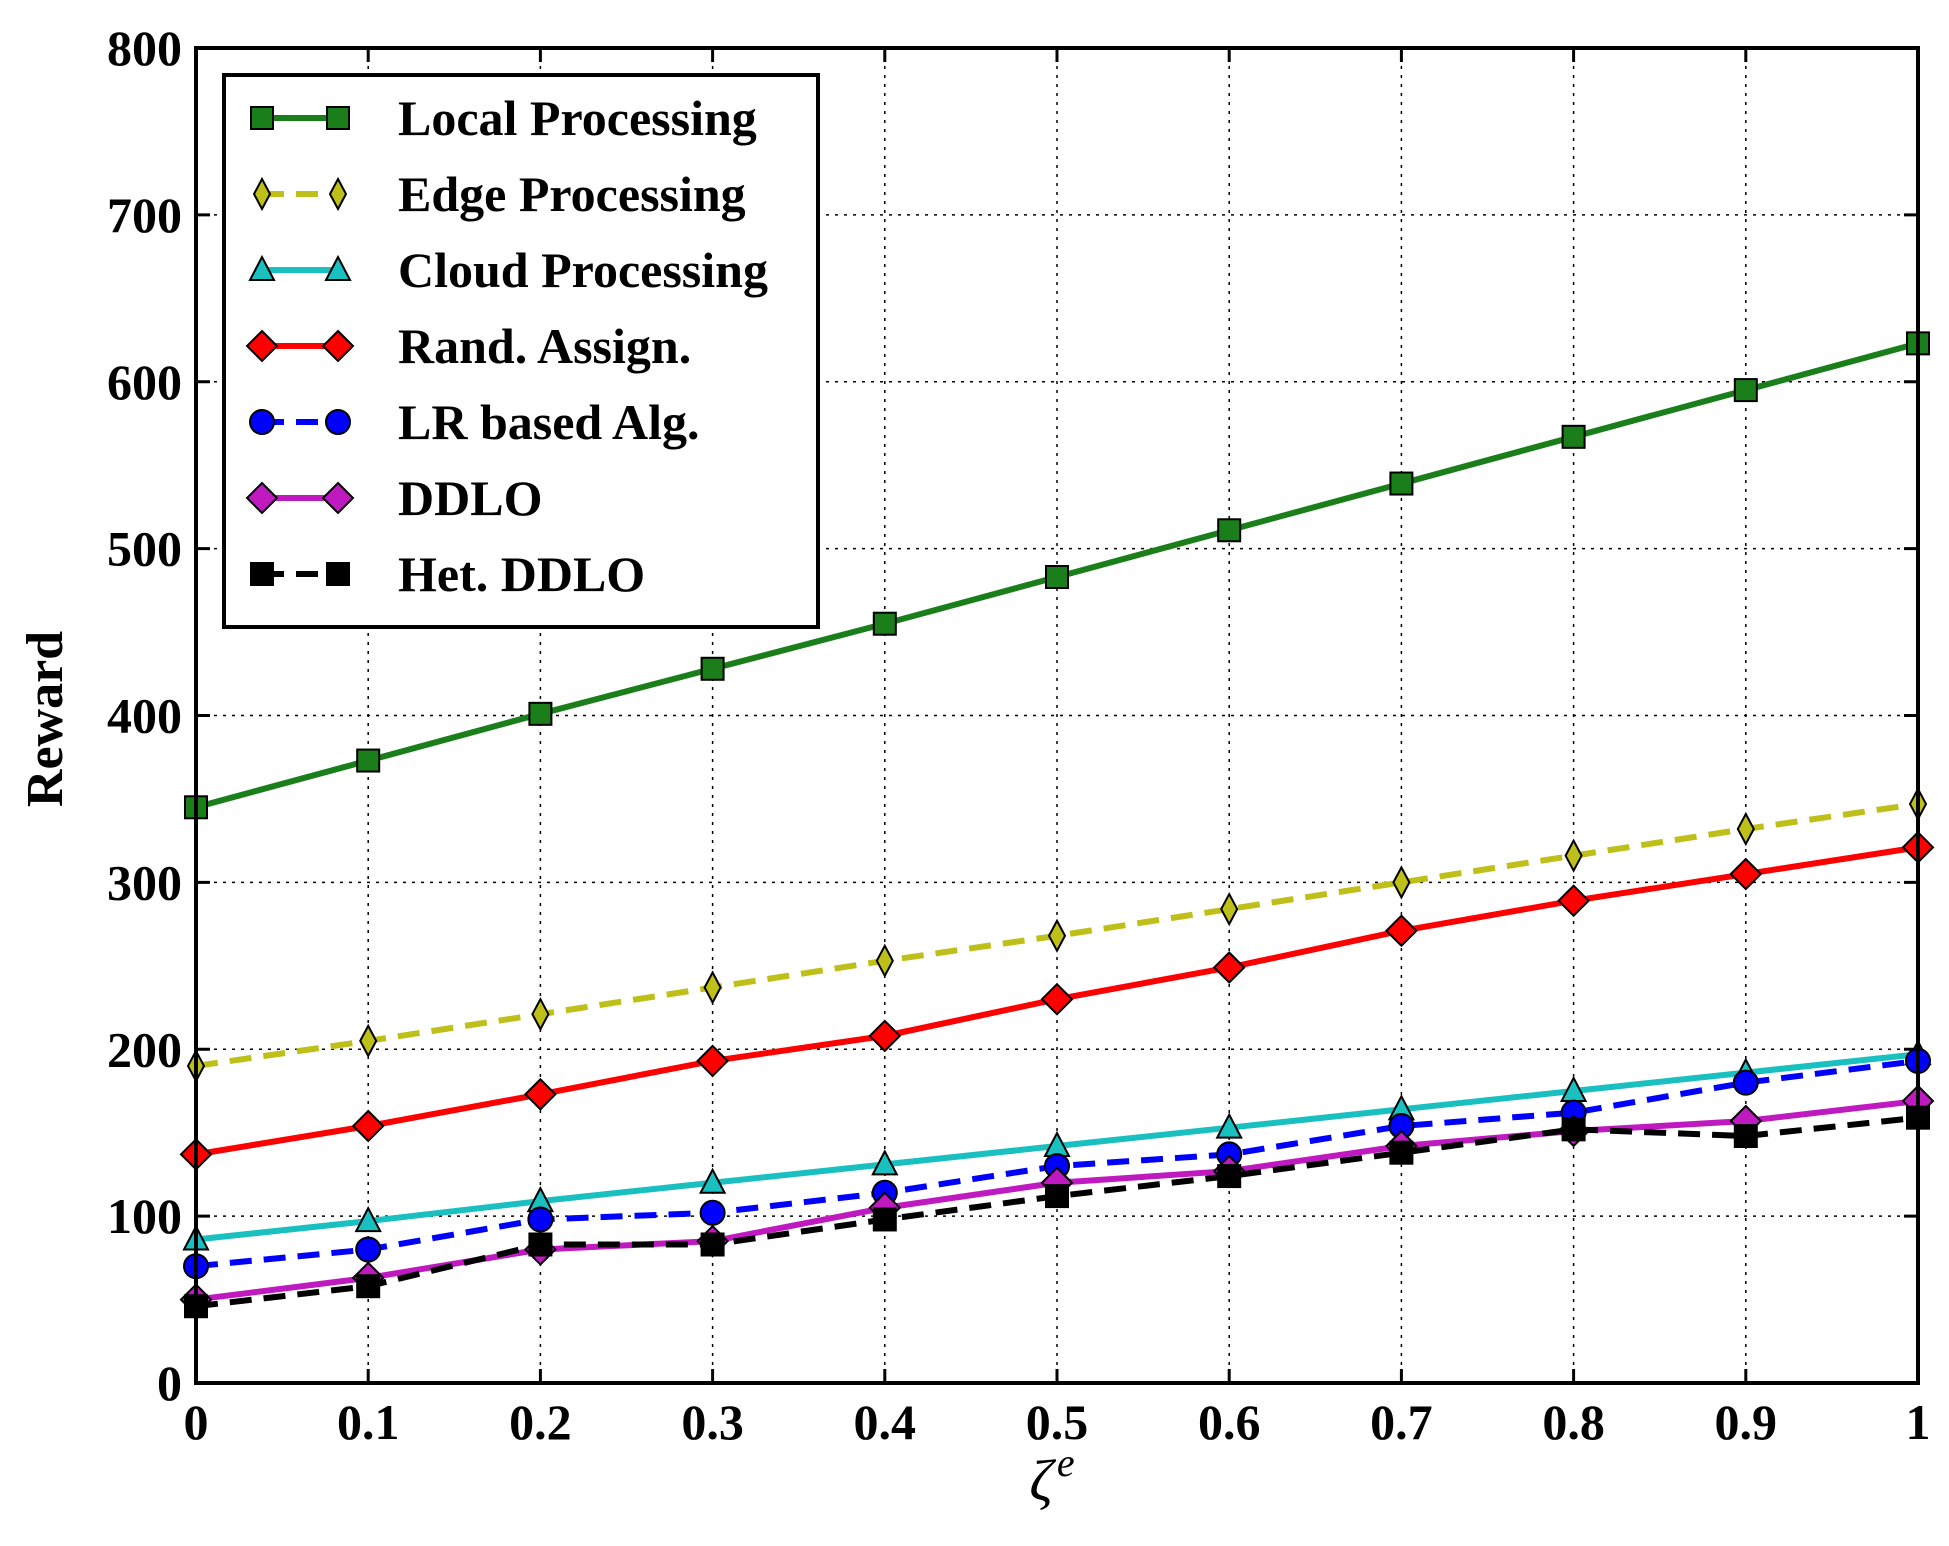 The width and height of the screenshot is (1949, 1546). What do you see at coordinates (521, 574) in the screenshot?
I see `legend-label: Het. DDLO` at bounding box center [521, 574].